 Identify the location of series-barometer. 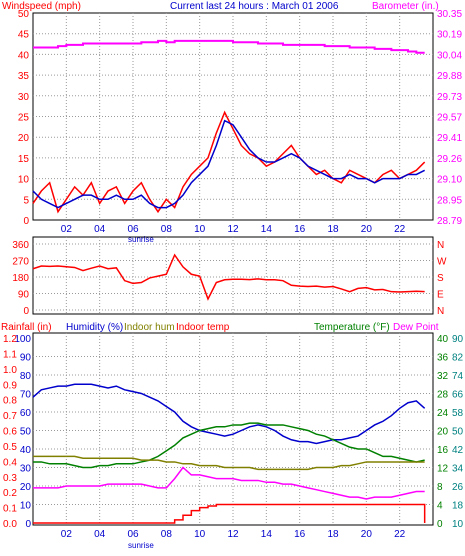
(229, 46).